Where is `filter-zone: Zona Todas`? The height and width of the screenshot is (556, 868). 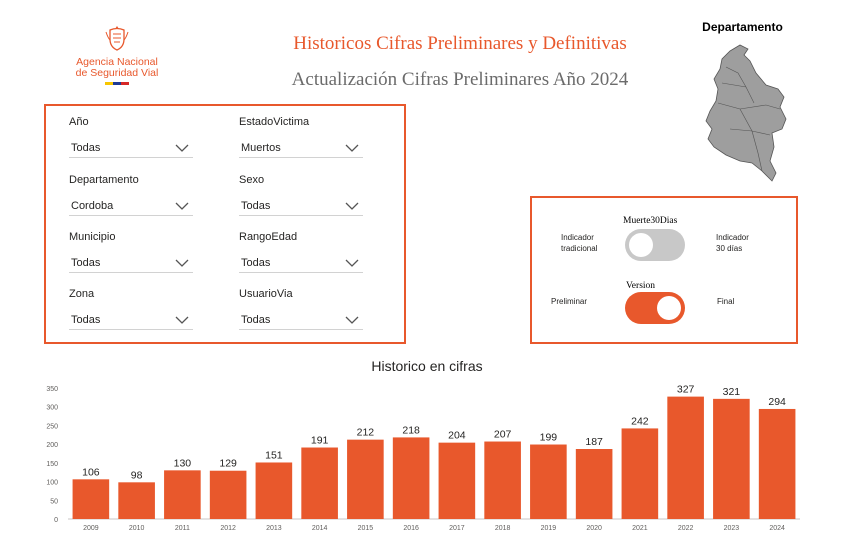
filter-zone: Zona Todas is located at coordinates (131, 309).